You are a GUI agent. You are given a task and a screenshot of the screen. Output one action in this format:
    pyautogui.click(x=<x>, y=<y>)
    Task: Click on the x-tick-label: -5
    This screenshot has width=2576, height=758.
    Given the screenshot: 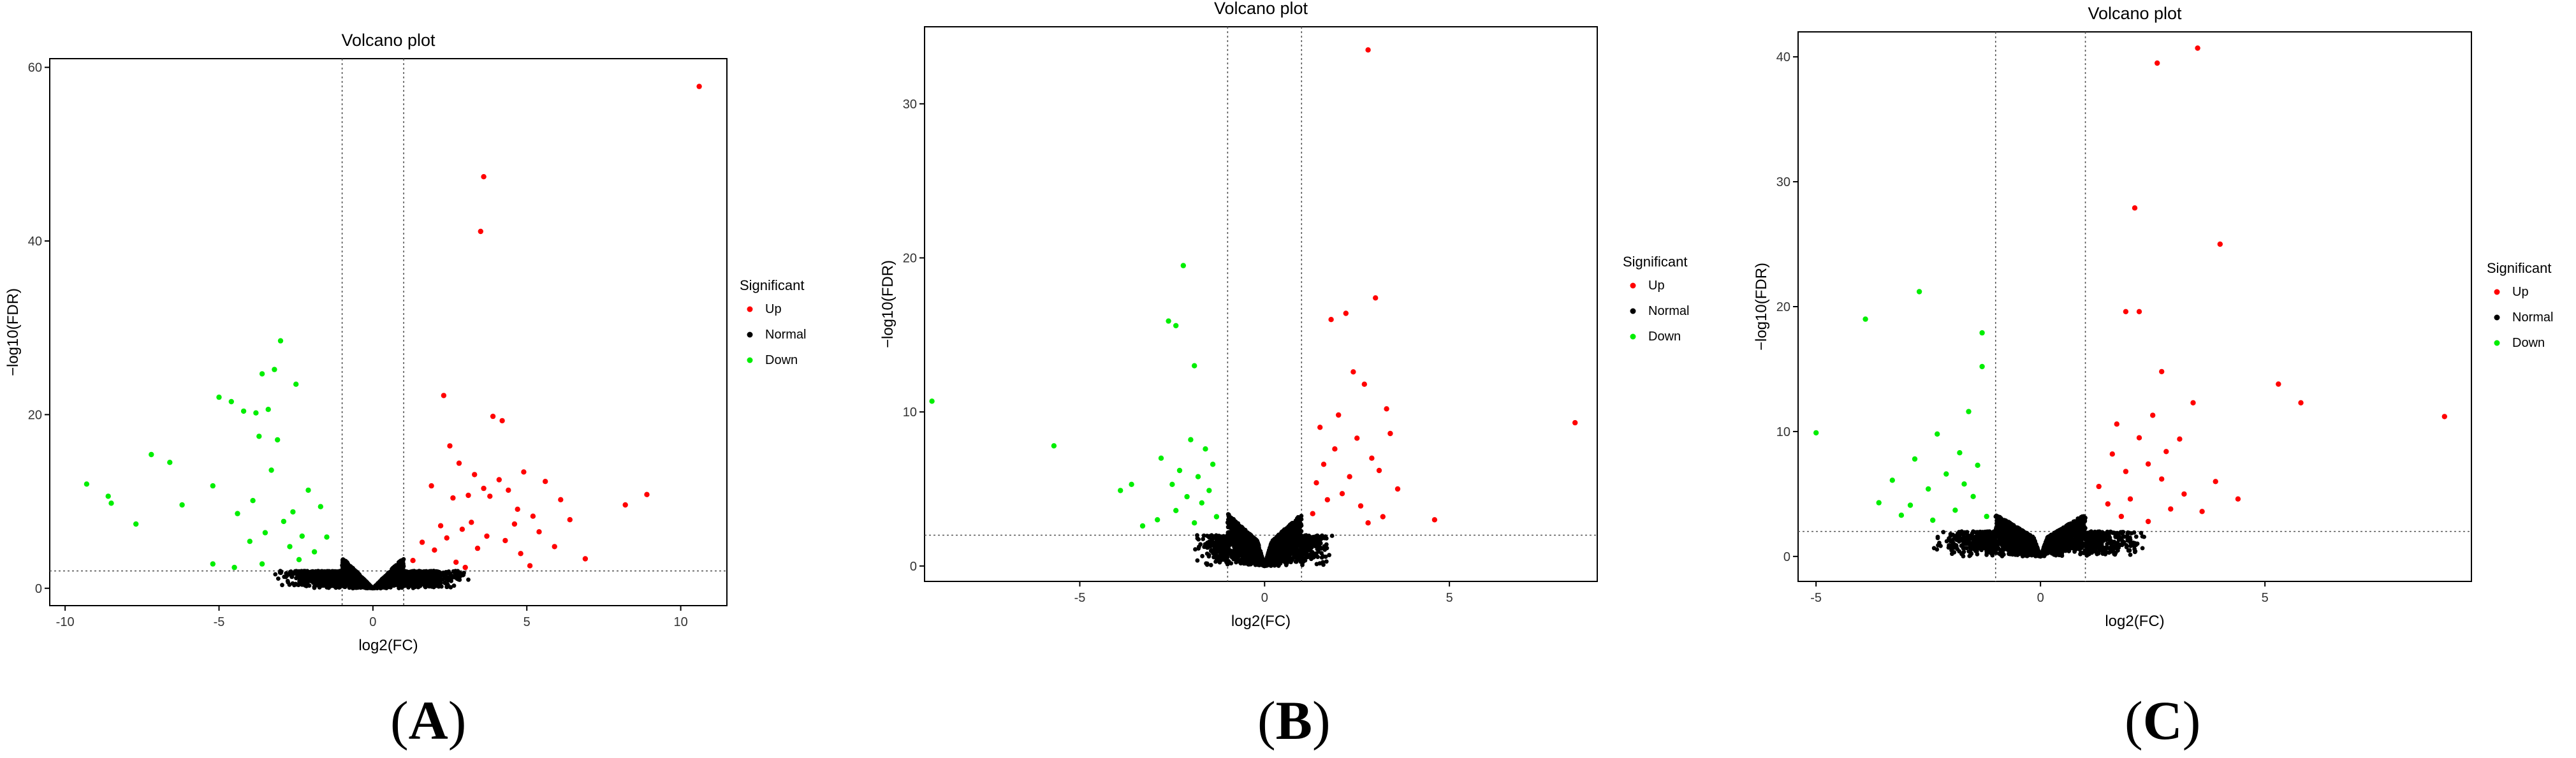 What is the action you would take?
    pyautogui.click(x=1080, y=598)
    